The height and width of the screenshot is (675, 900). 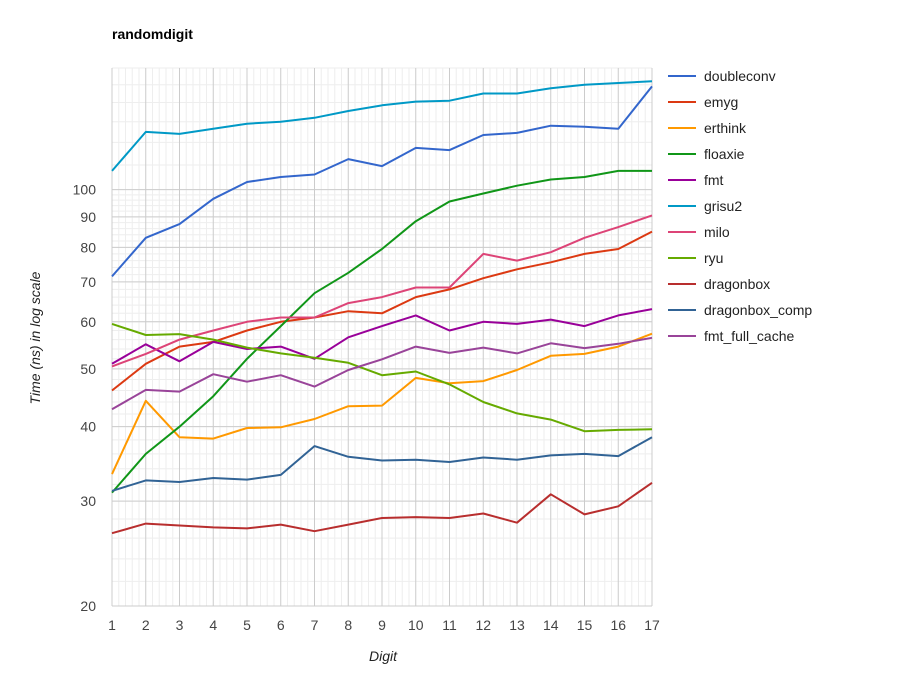 What do you see at coordinates (213, 625) in the screenshot?
I see `x-tick-label: 4` at bounding box center [213, 625].